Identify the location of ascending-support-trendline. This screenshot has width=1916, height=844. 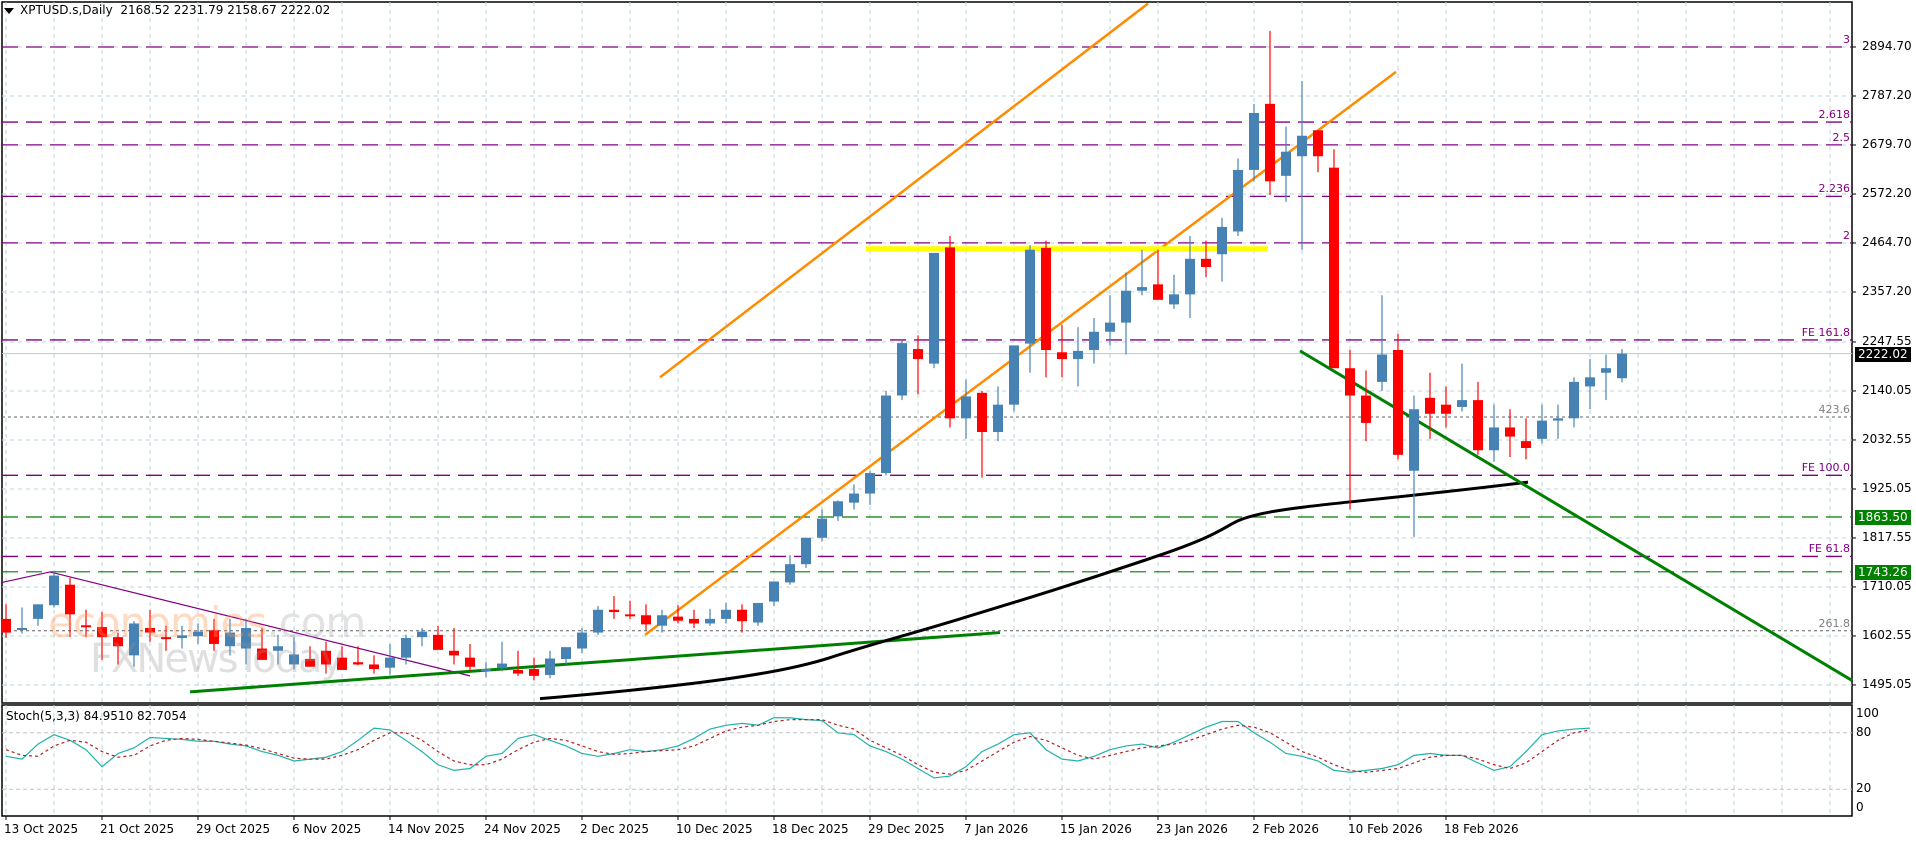
(595, 662).